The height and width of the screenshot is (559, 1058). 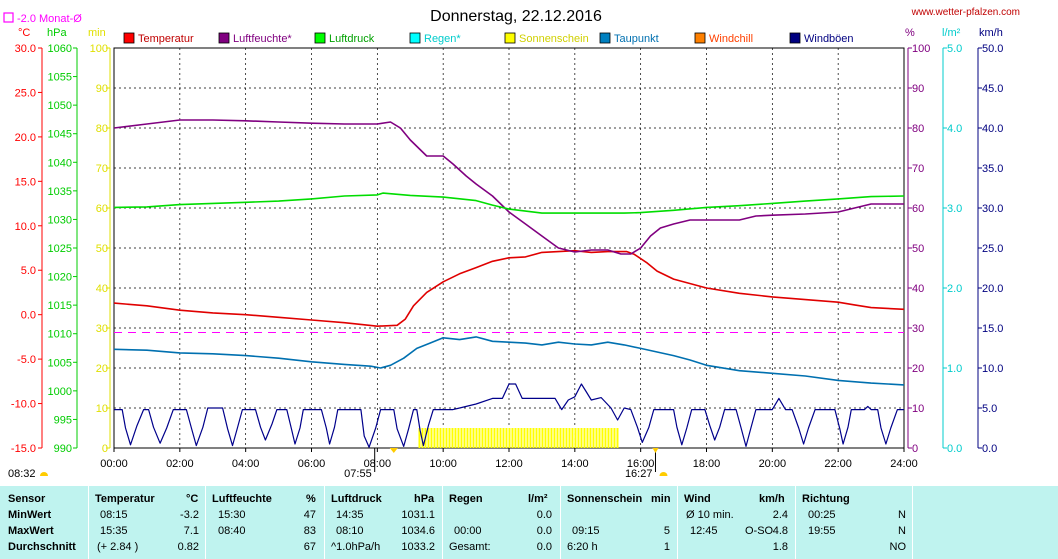 I want to click on tick-label-pressure: 1000, so click(x=60, y=392).